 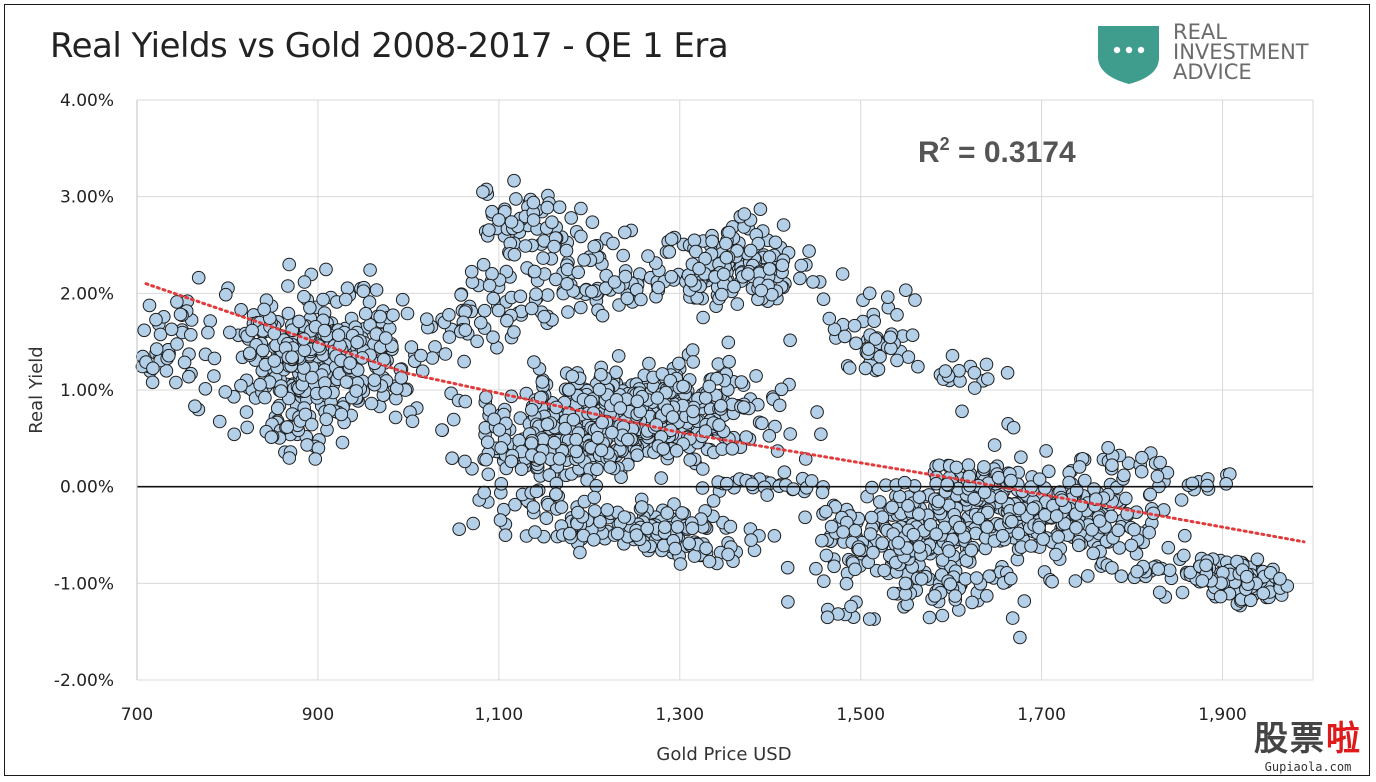 What do you see at coordinates (1200, 32) in the screenshot?
I see `logo-line-1: REAL` at bounding box center [1200, 32].